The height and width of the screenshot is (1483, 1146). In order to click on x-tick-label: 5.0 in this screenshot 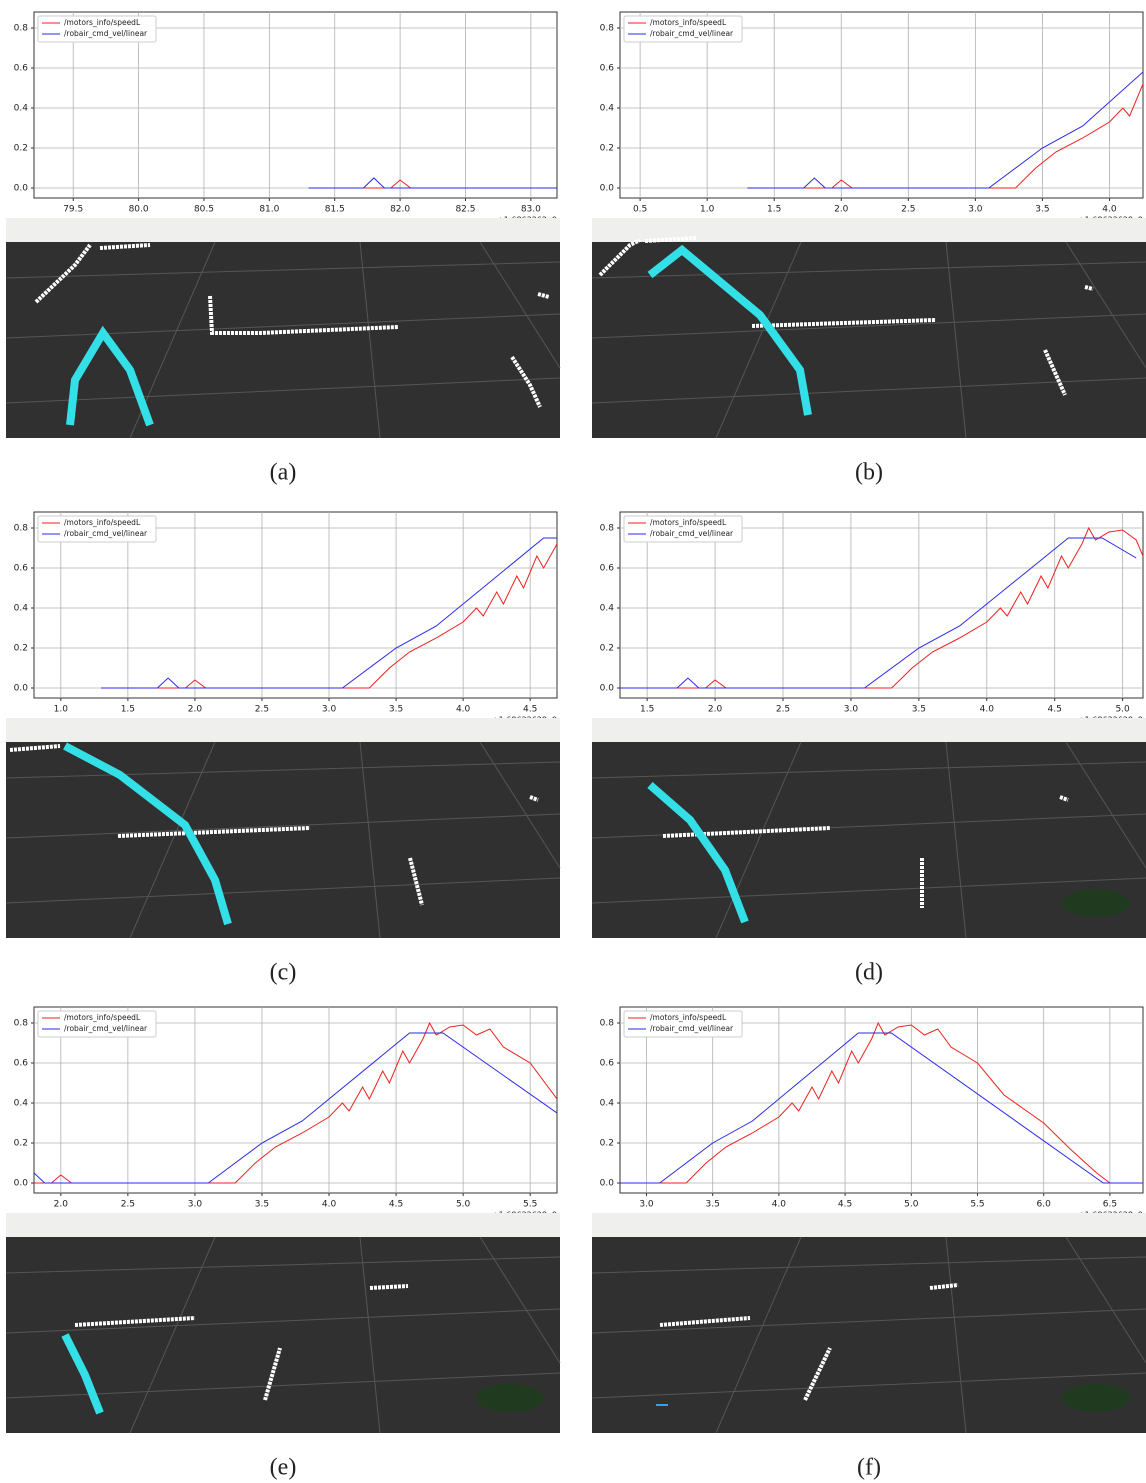, I will do `click(463, 1205)`.